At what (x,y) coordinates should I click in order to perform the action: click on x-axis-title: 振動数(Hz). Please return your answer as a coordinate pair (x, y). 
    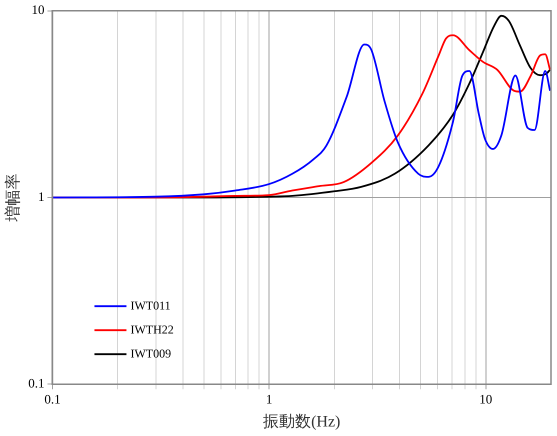
    Looking at the image, I should click on (301, 422).